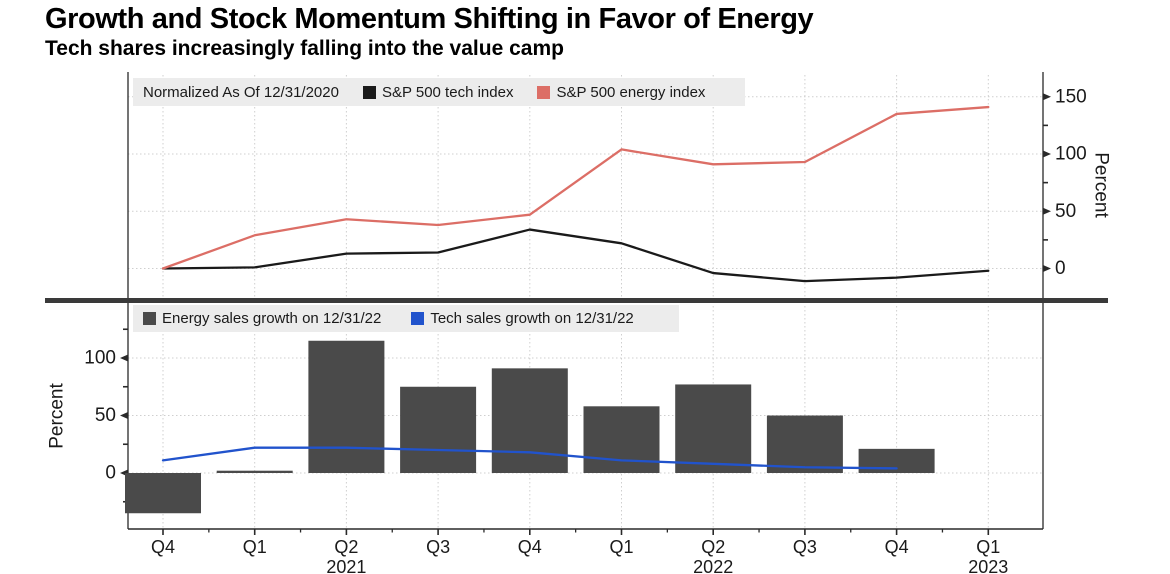 The height and width of the screenshot is (574, 1170). Describe the element at coordinates (532, 318) in the screenshot. I see `tech-sales-legend-label: Tech sales growth on 12/31/22` at that location.